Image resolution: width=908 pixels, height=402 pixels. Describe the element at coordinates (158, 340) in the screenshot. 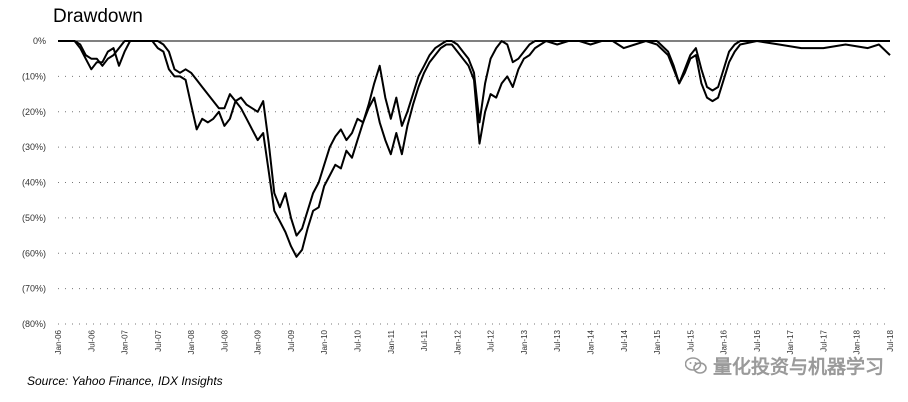

I see `x-tick-label: Jul-07` at that location.